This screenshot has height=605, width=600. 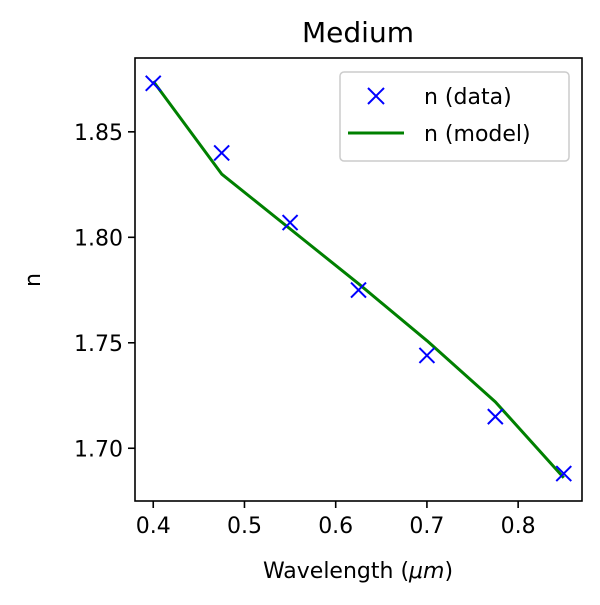 I want to click on x-ticks: 0.4 0.5 0.6 0.7 0.8, so click(x=336, y=520).